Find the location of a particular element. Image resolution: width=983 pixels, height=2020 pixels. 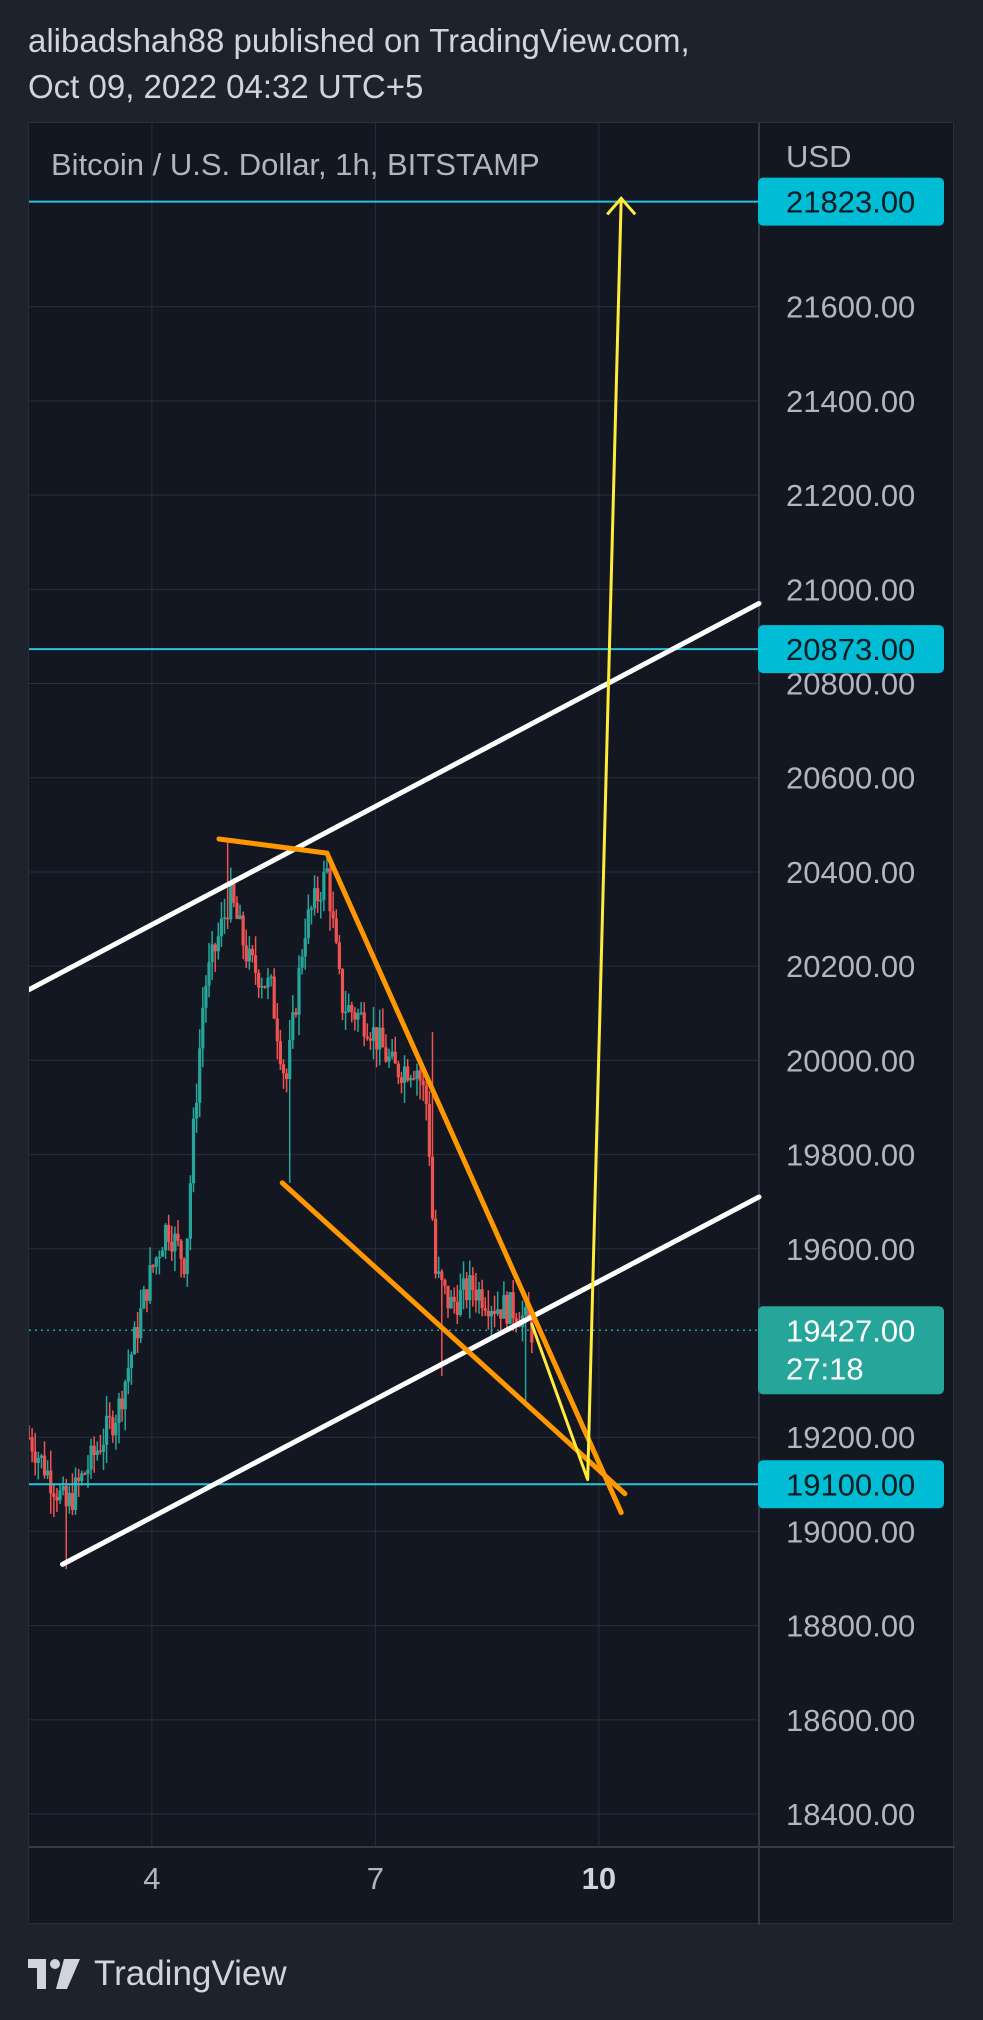

level-price-label: 20873.00 is located at coordinates (850, 649).